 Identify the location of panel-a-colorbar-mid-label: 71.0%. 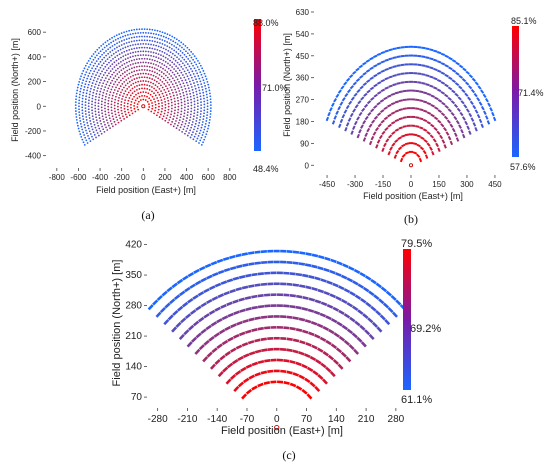
(275, 88).